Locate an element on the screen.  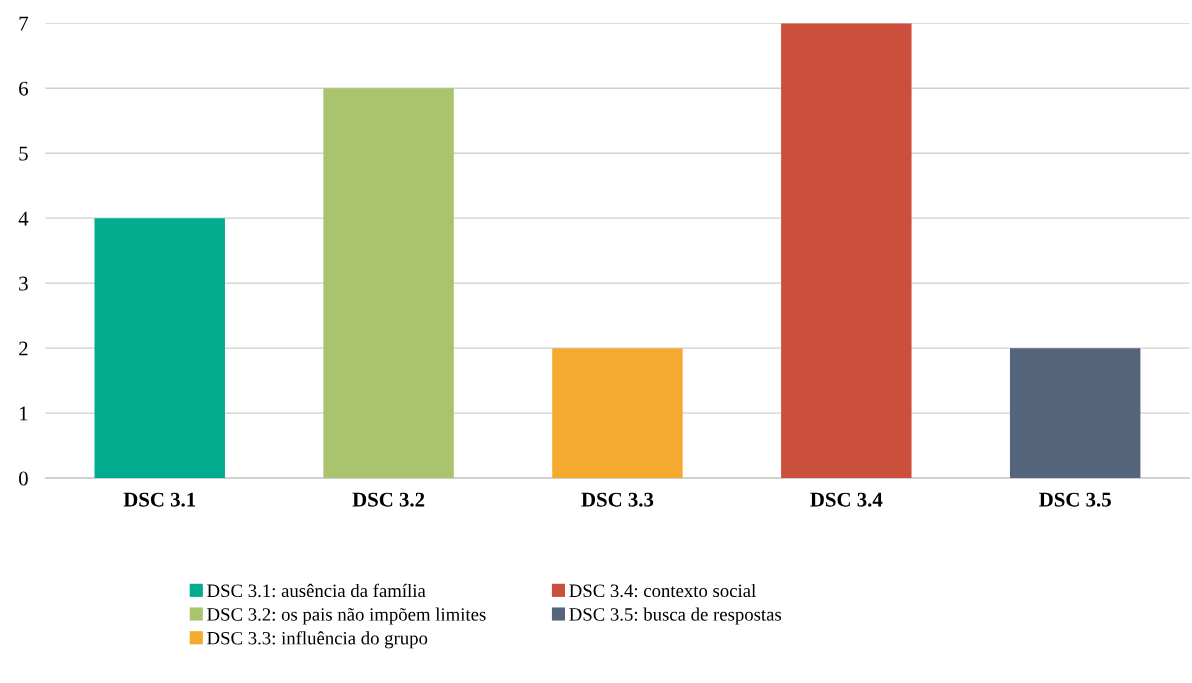
x-tick-label: DSC 3.5 is located at coordinates (1075, 499).